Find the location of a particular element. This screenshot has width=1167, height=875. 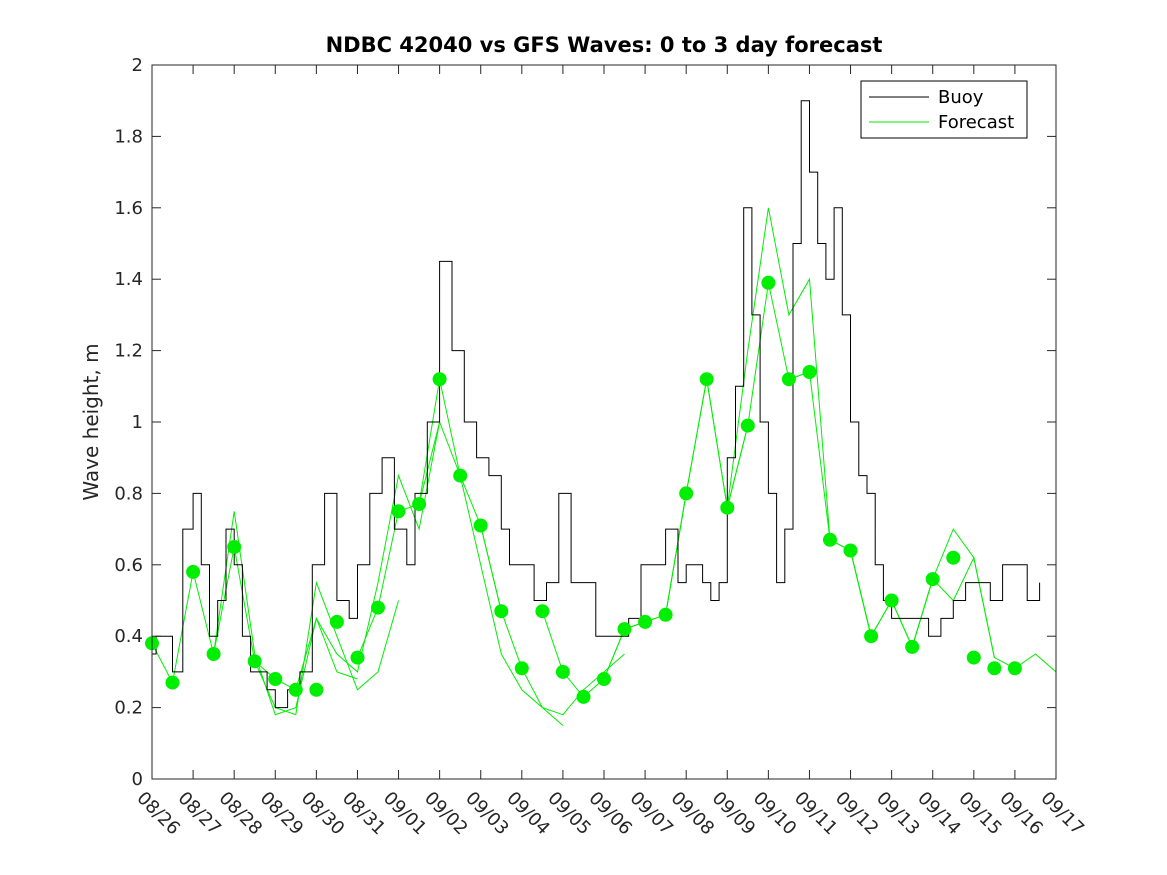

y-tick-label: 0.6 is located at coordinates (128, 565).